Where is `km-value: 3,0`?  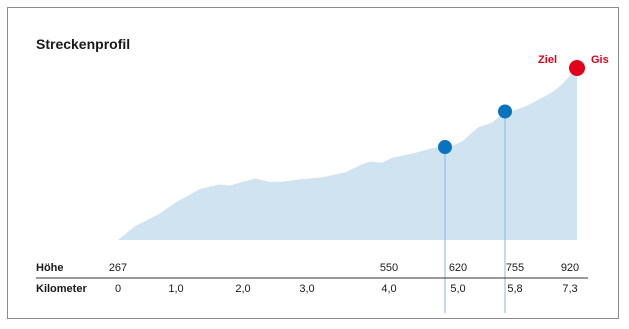
km-value: 3,0 is located at coordinates (306, 289).